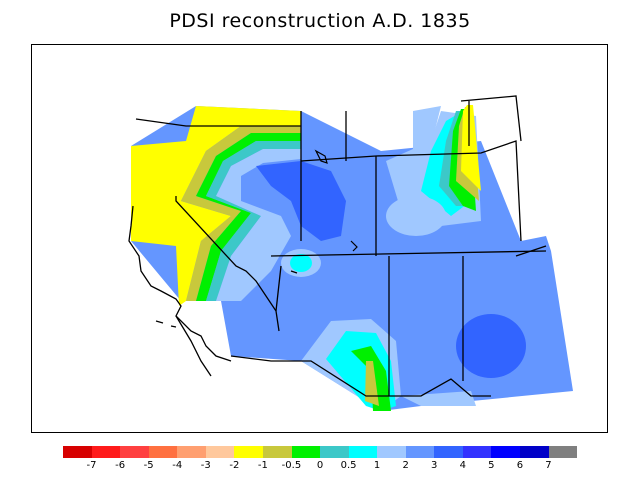 Image resolution: width=640 pixels, height=480 pixels. I want to click on state-border-south, so click(309, 376).